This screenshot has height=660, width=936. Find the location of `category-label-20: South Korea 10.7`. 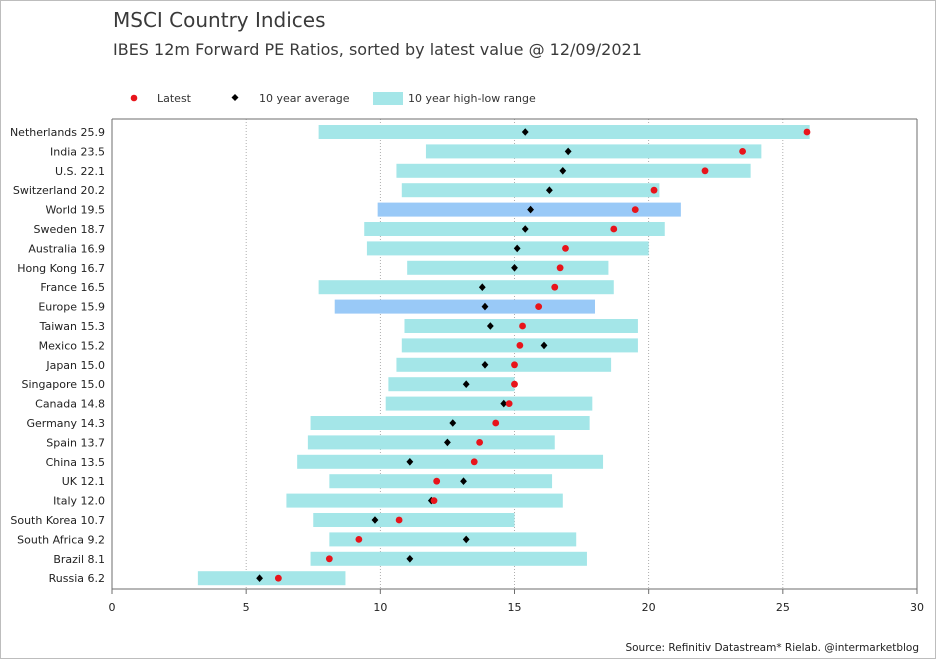

category-label-20: South Korea 10.7 is located at coordinates (57, 520).